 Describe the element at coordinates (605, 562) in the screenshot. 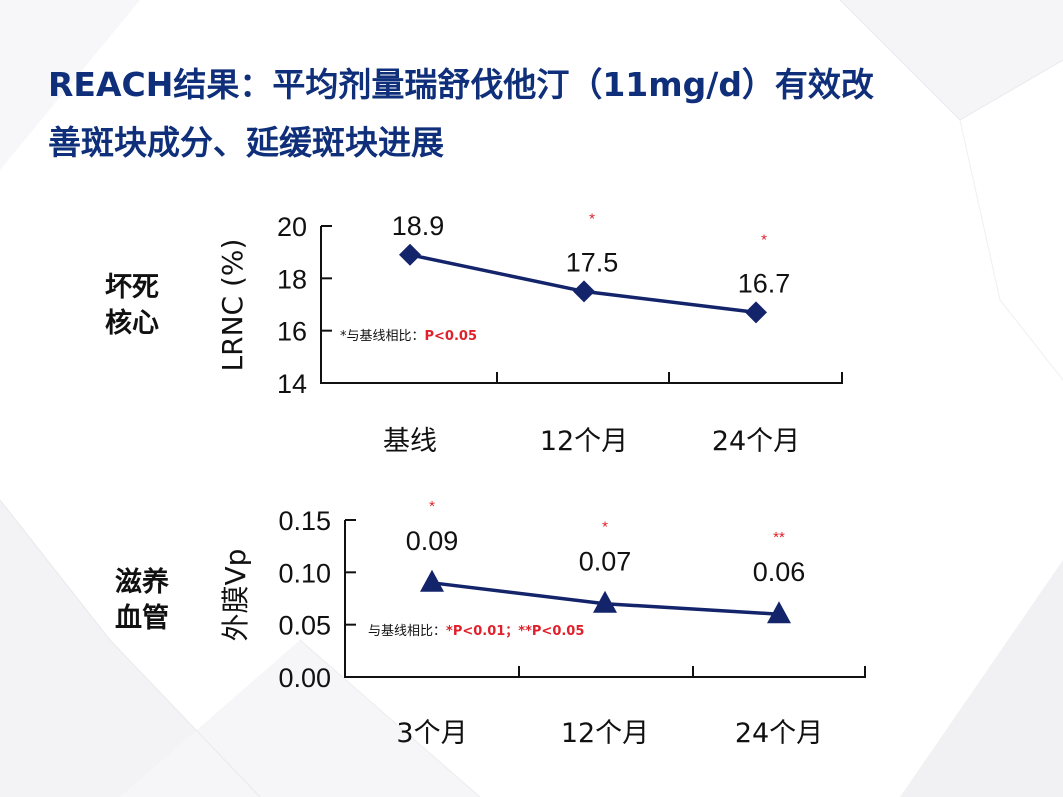

I see `vp-data-label: 0.07` at that location.